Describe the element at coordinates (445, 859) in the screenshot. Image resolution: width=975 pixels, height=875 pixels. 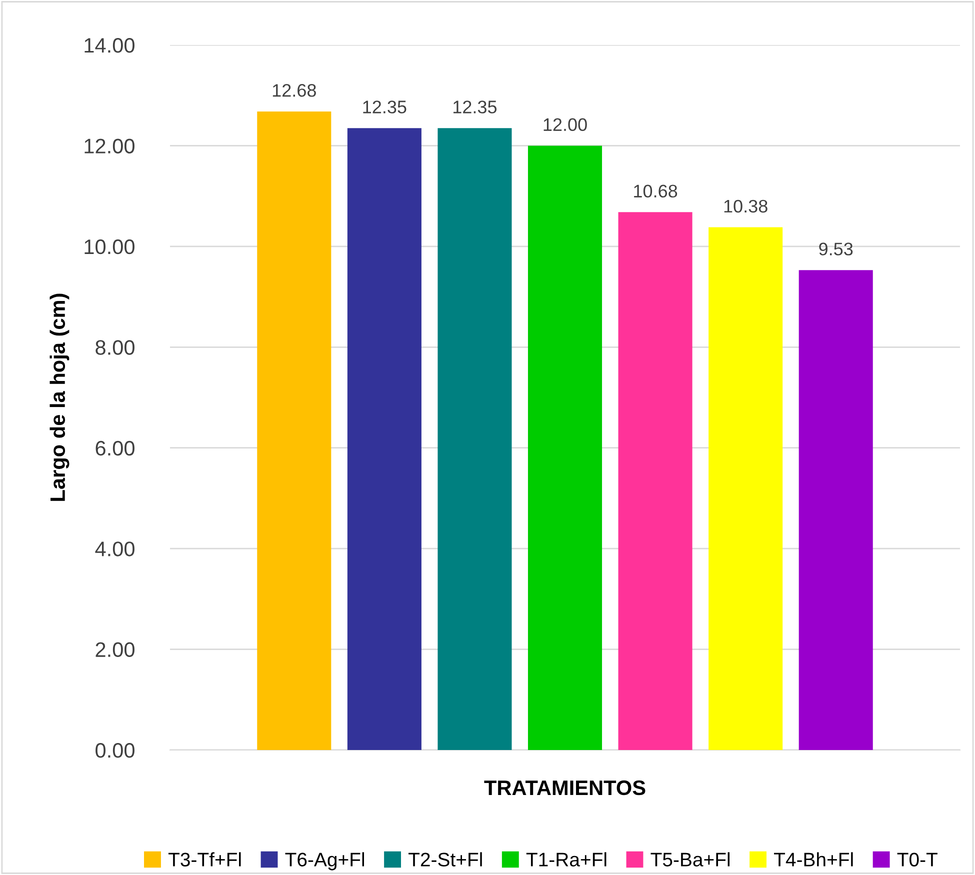
I see `legend-label: T2-St+Fl` at that location.